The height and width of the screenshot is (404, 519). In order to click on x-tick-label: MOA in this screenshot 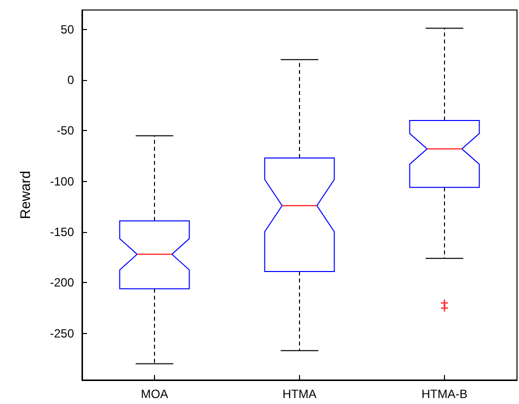, I will do `click(154, 394)`.